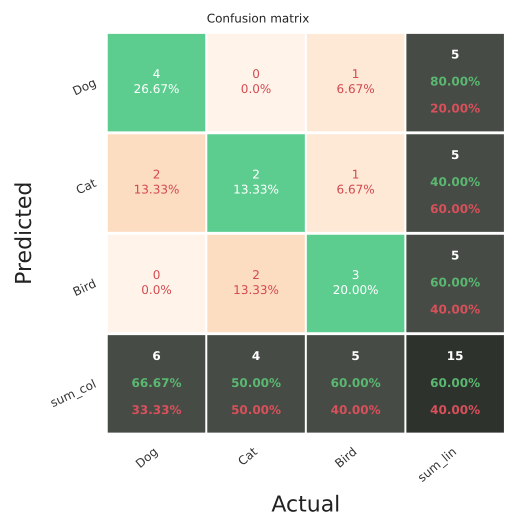 This screenshot has width=520, height=531. What do you see at coordinates (84, 288) in the screenshot?
I see `y-tick-label: Bird` at bounding box center [84, 288].